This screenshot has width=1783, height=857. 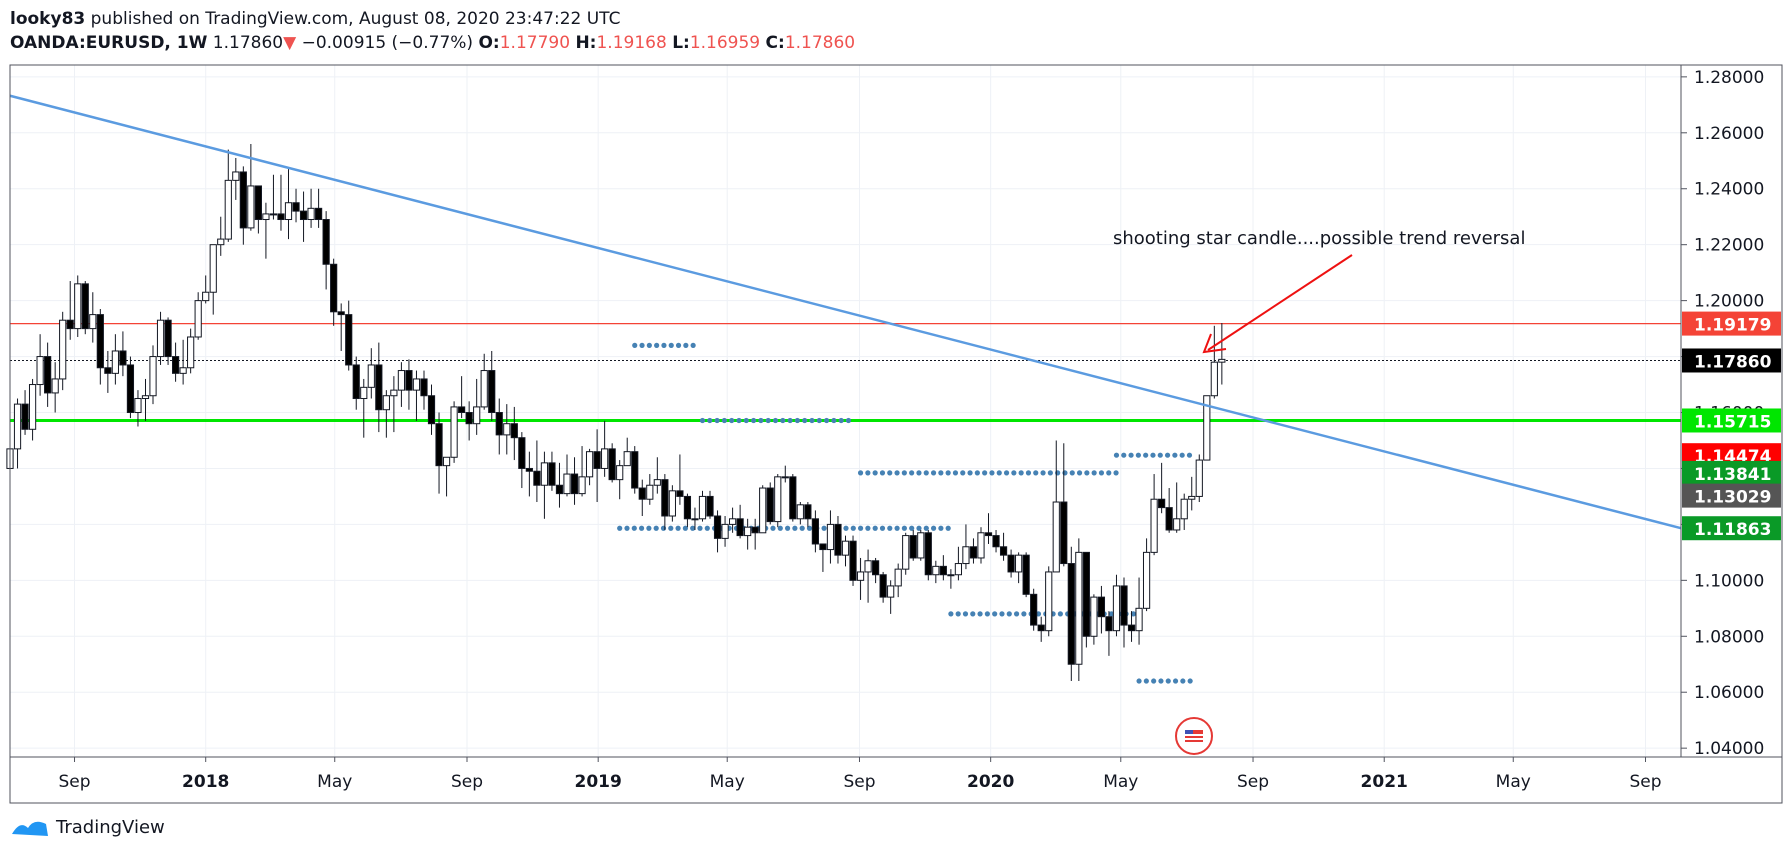 I want to click on close-value: 1.17860, so click(x=820, y=43).